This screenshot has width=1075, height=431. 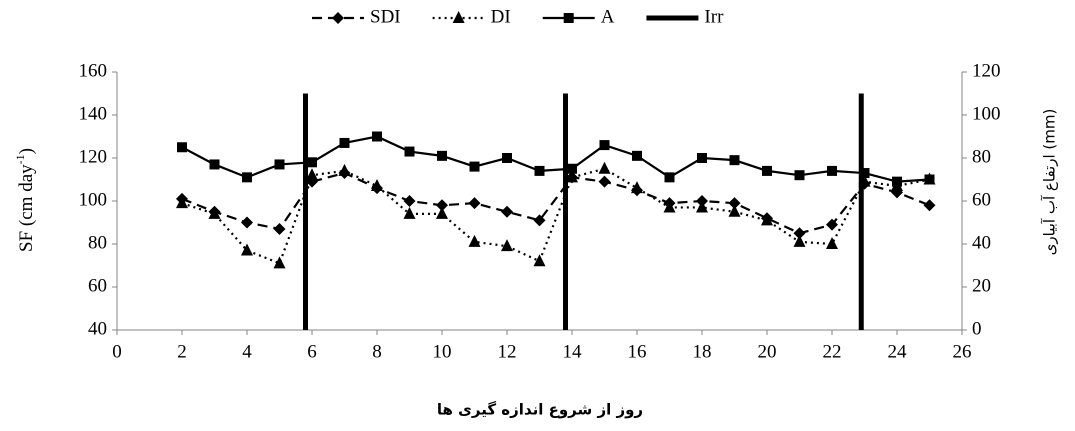 I want to click on legend-item: Irr, so click(x=685, y=16).